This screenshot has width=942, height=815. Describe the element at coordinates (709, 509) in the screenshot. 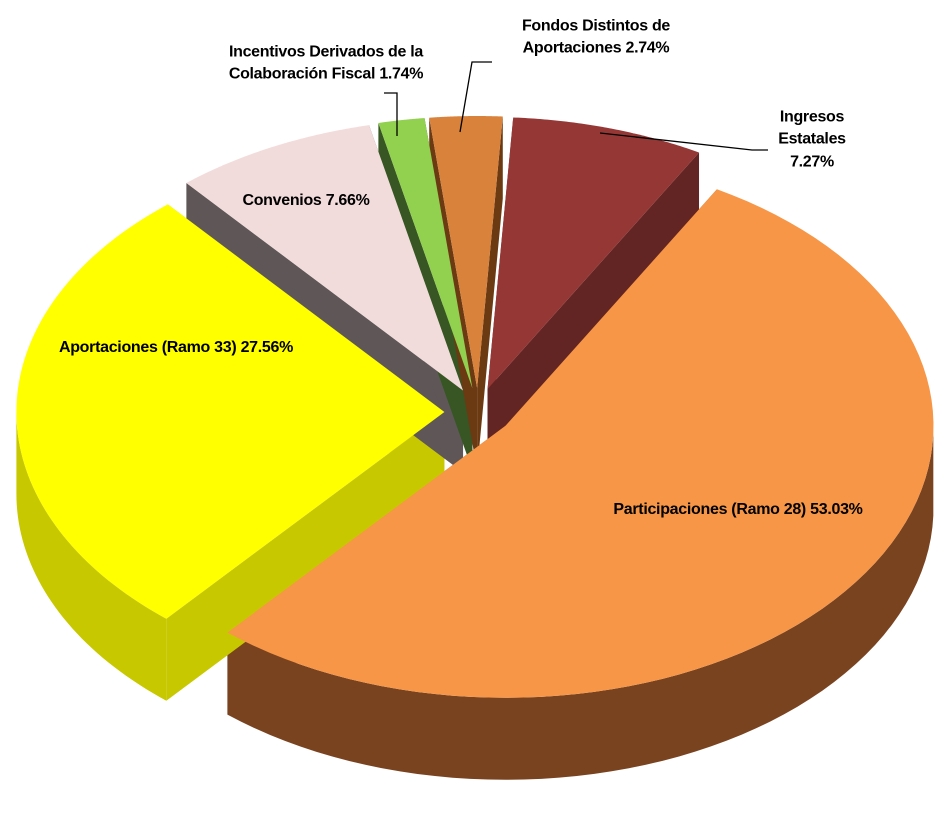

I see `slice-name: Participaciones (Ramo 28)` at that location.